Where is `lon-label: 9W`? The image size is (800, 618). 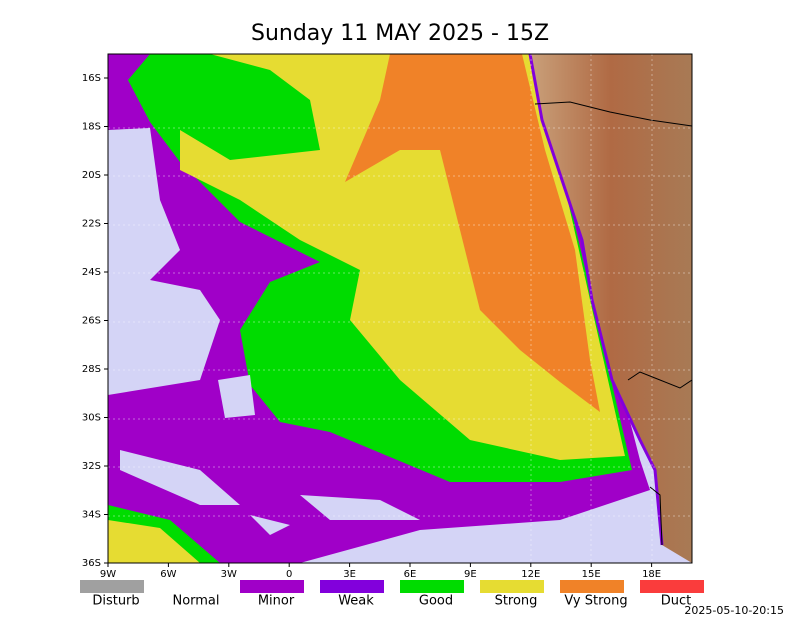 lon-label: 9W is located at coordinates (108, 574).